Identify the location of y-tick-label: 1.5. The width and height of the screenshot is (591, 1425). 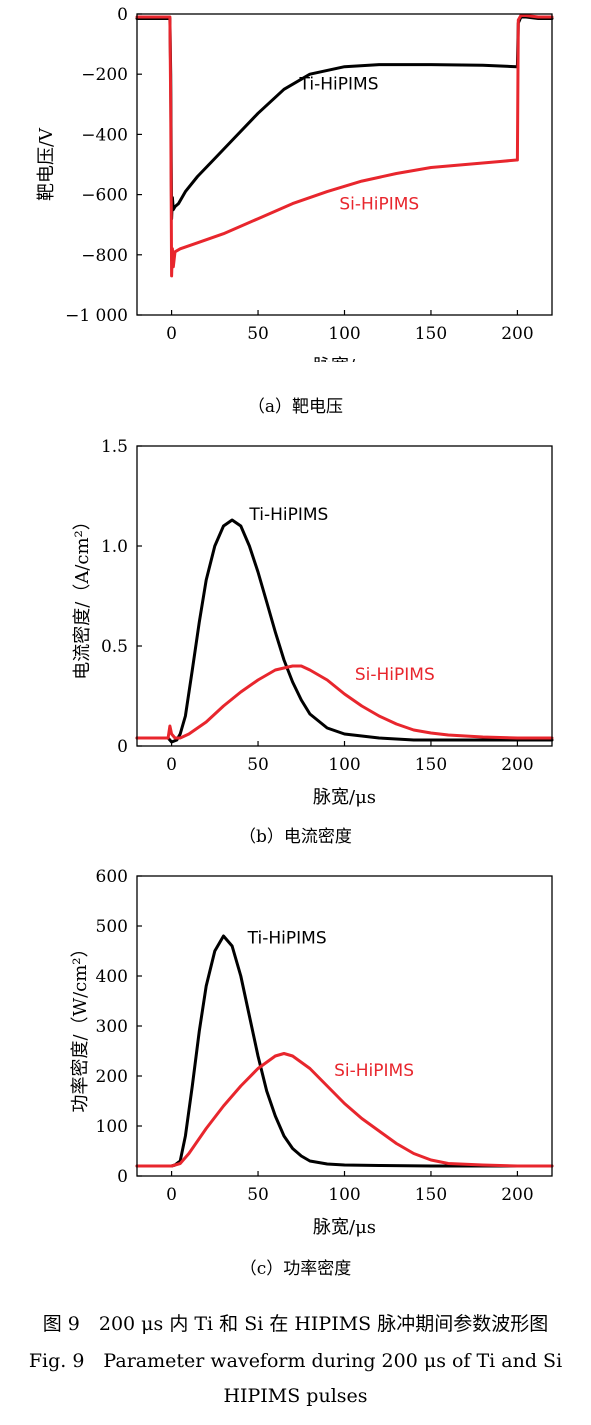
(114, 447).